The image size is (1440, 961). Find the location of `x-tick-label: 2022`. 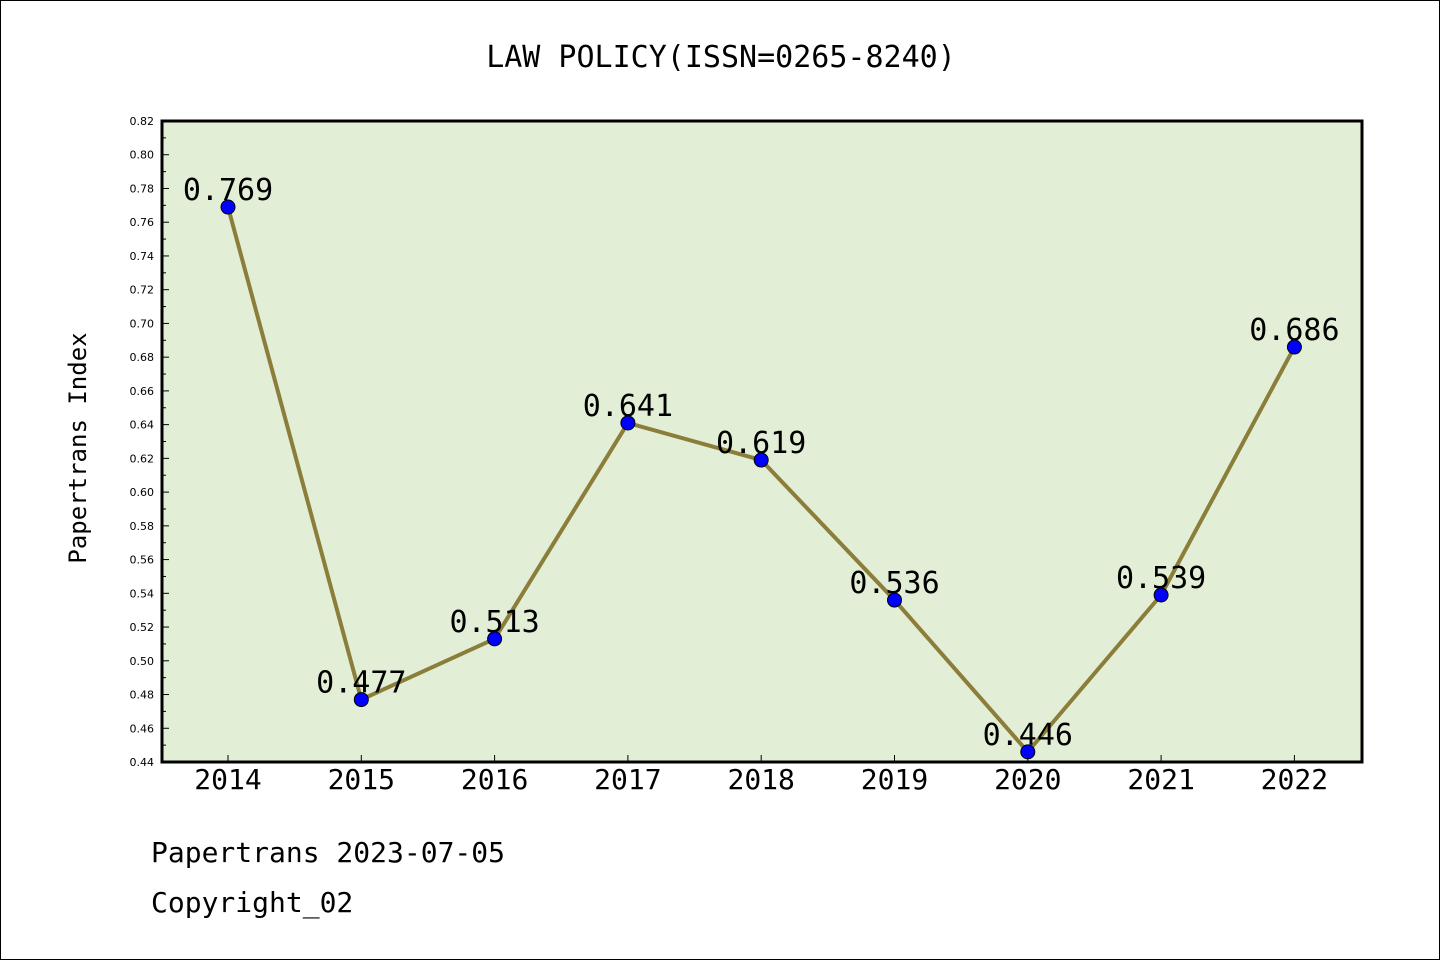

x-tick-label: 2022 is located at coordinates (1294, 779).